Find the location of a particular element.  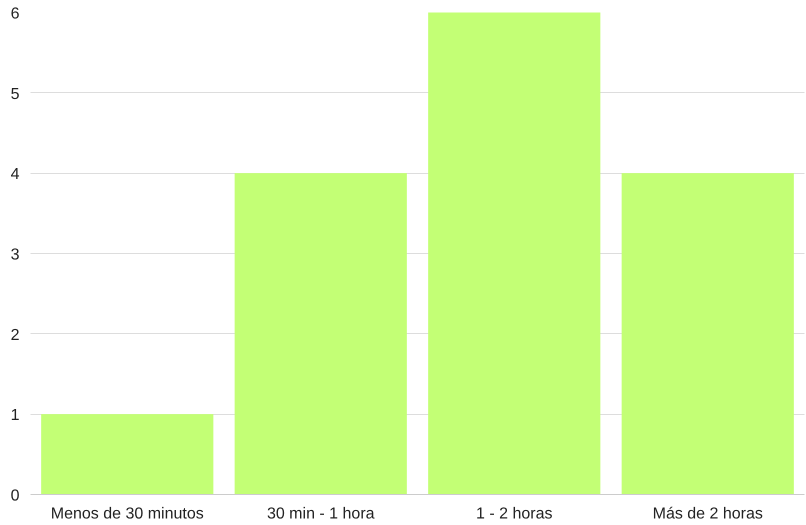

y-tick-label: 4 is located at coordinates (15, 175).